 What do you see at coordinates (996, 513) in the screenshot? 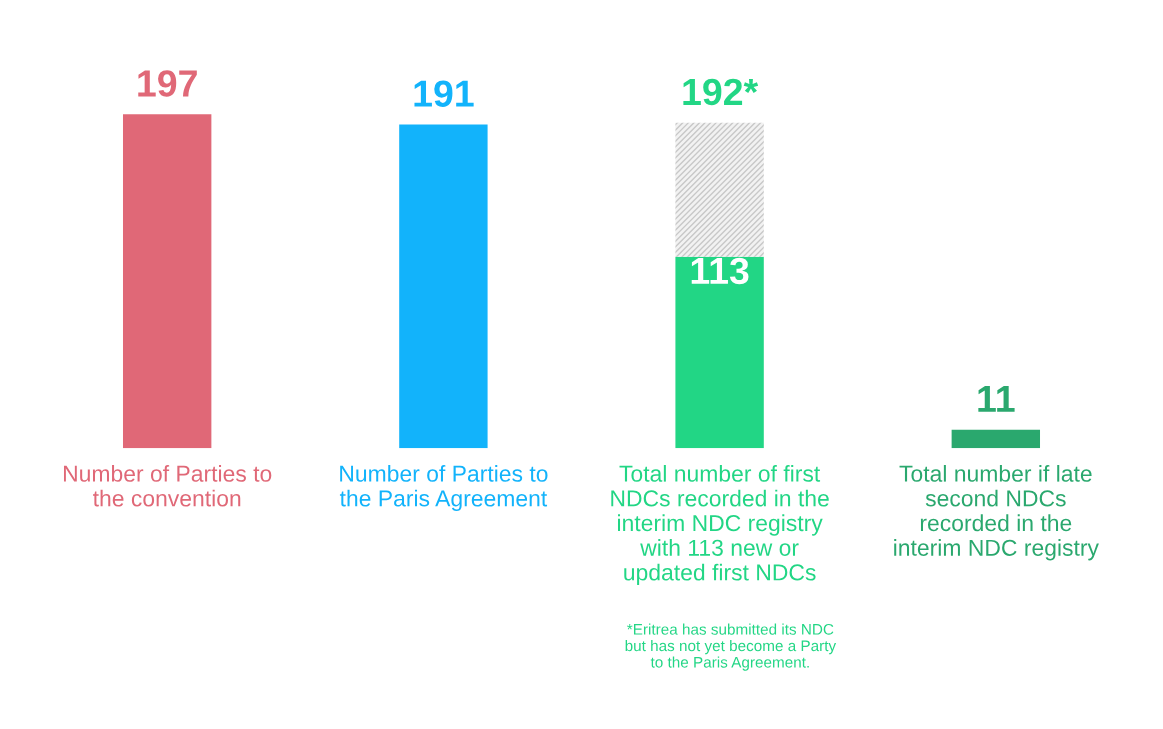
I see `x-tick-label: Total number if late second NDCs recorded in the interim NDC registry` at bounding box center [996, 513].